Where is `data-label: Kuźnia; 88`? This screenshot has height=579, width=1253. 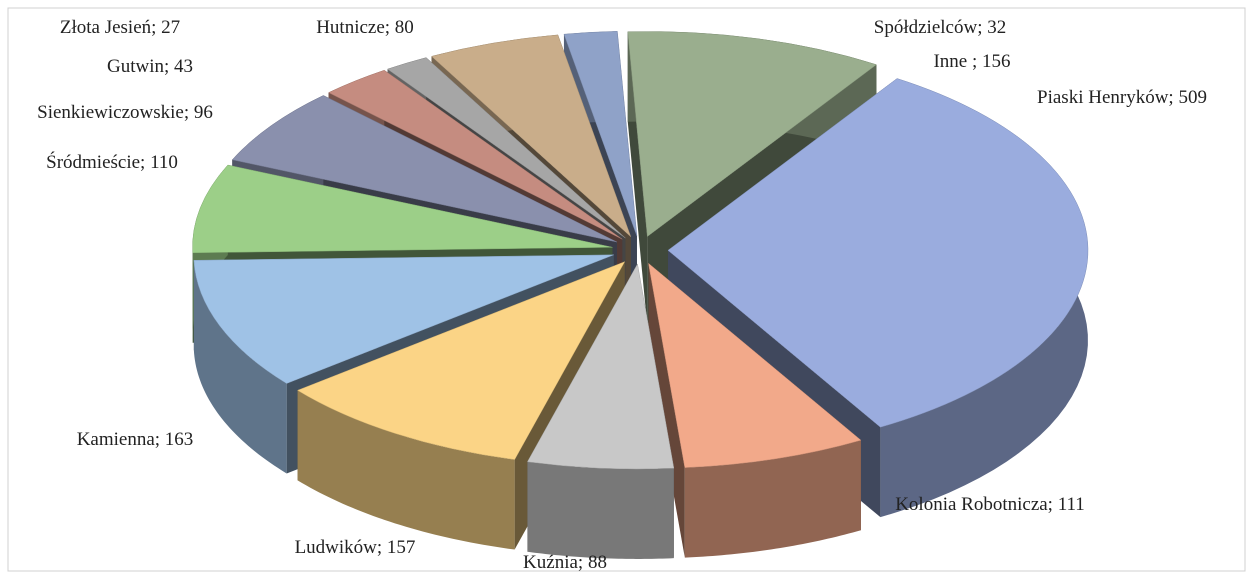 data-label: Kuźnia; 88 is located at coordinates (565, 563).